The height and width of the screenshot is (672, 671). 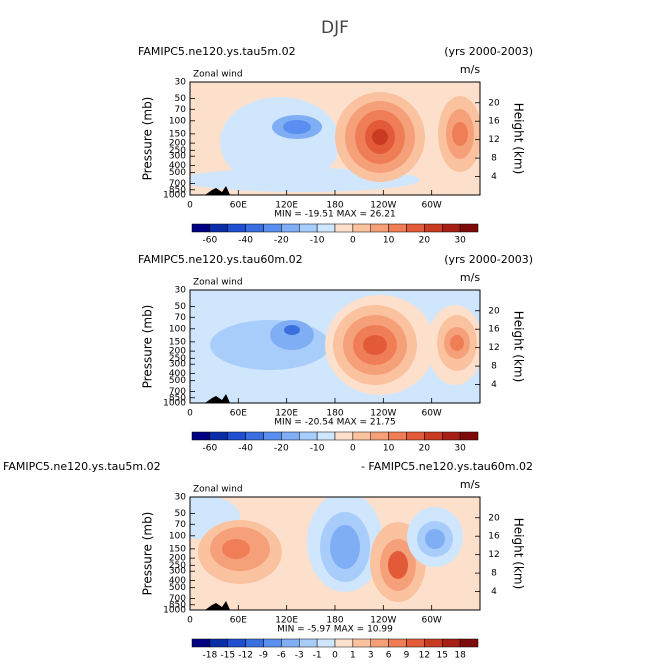 What do you see at coordinates (334, 215) in the screenshot?
I see `stats: MIN = -19.51 MAX = 26.21` at bounding box center [334, 215].